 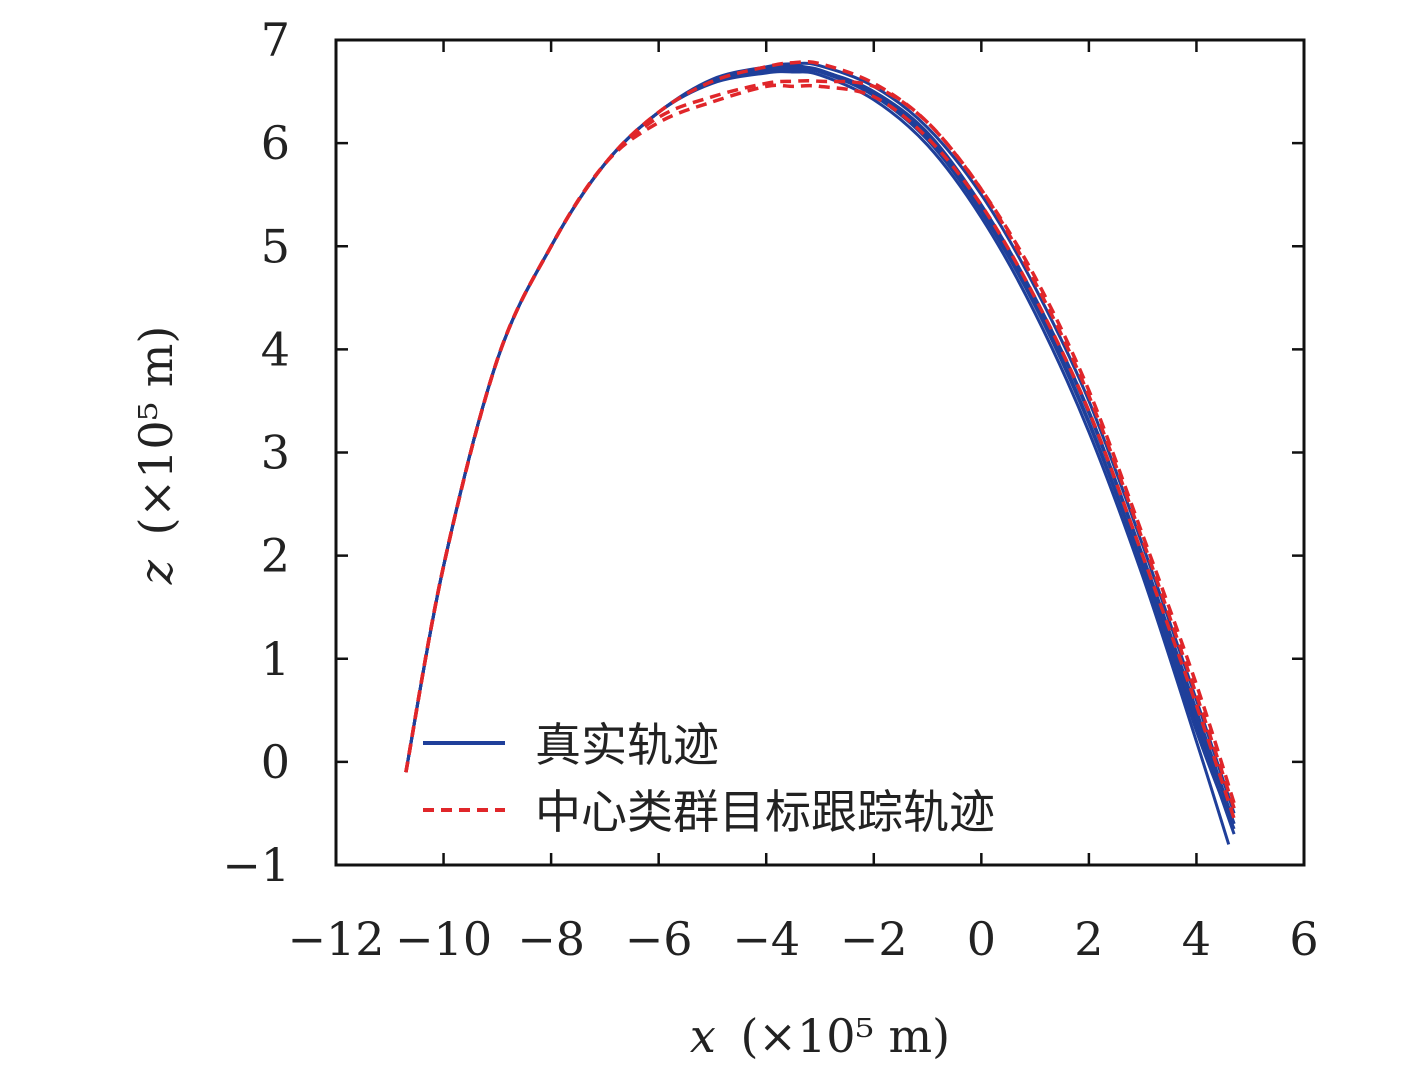 I want to click on y-tick-label: 7, so click(x=275, y=40).